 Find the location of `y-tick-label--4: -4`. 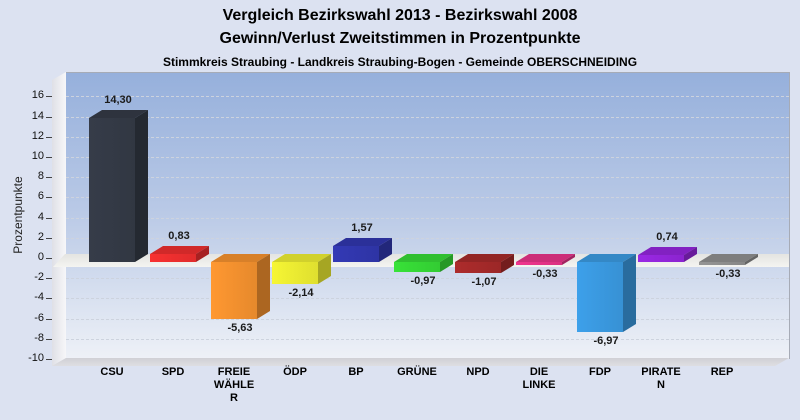

y-tick-label--4: -4 is located at coordinates (39, 297).